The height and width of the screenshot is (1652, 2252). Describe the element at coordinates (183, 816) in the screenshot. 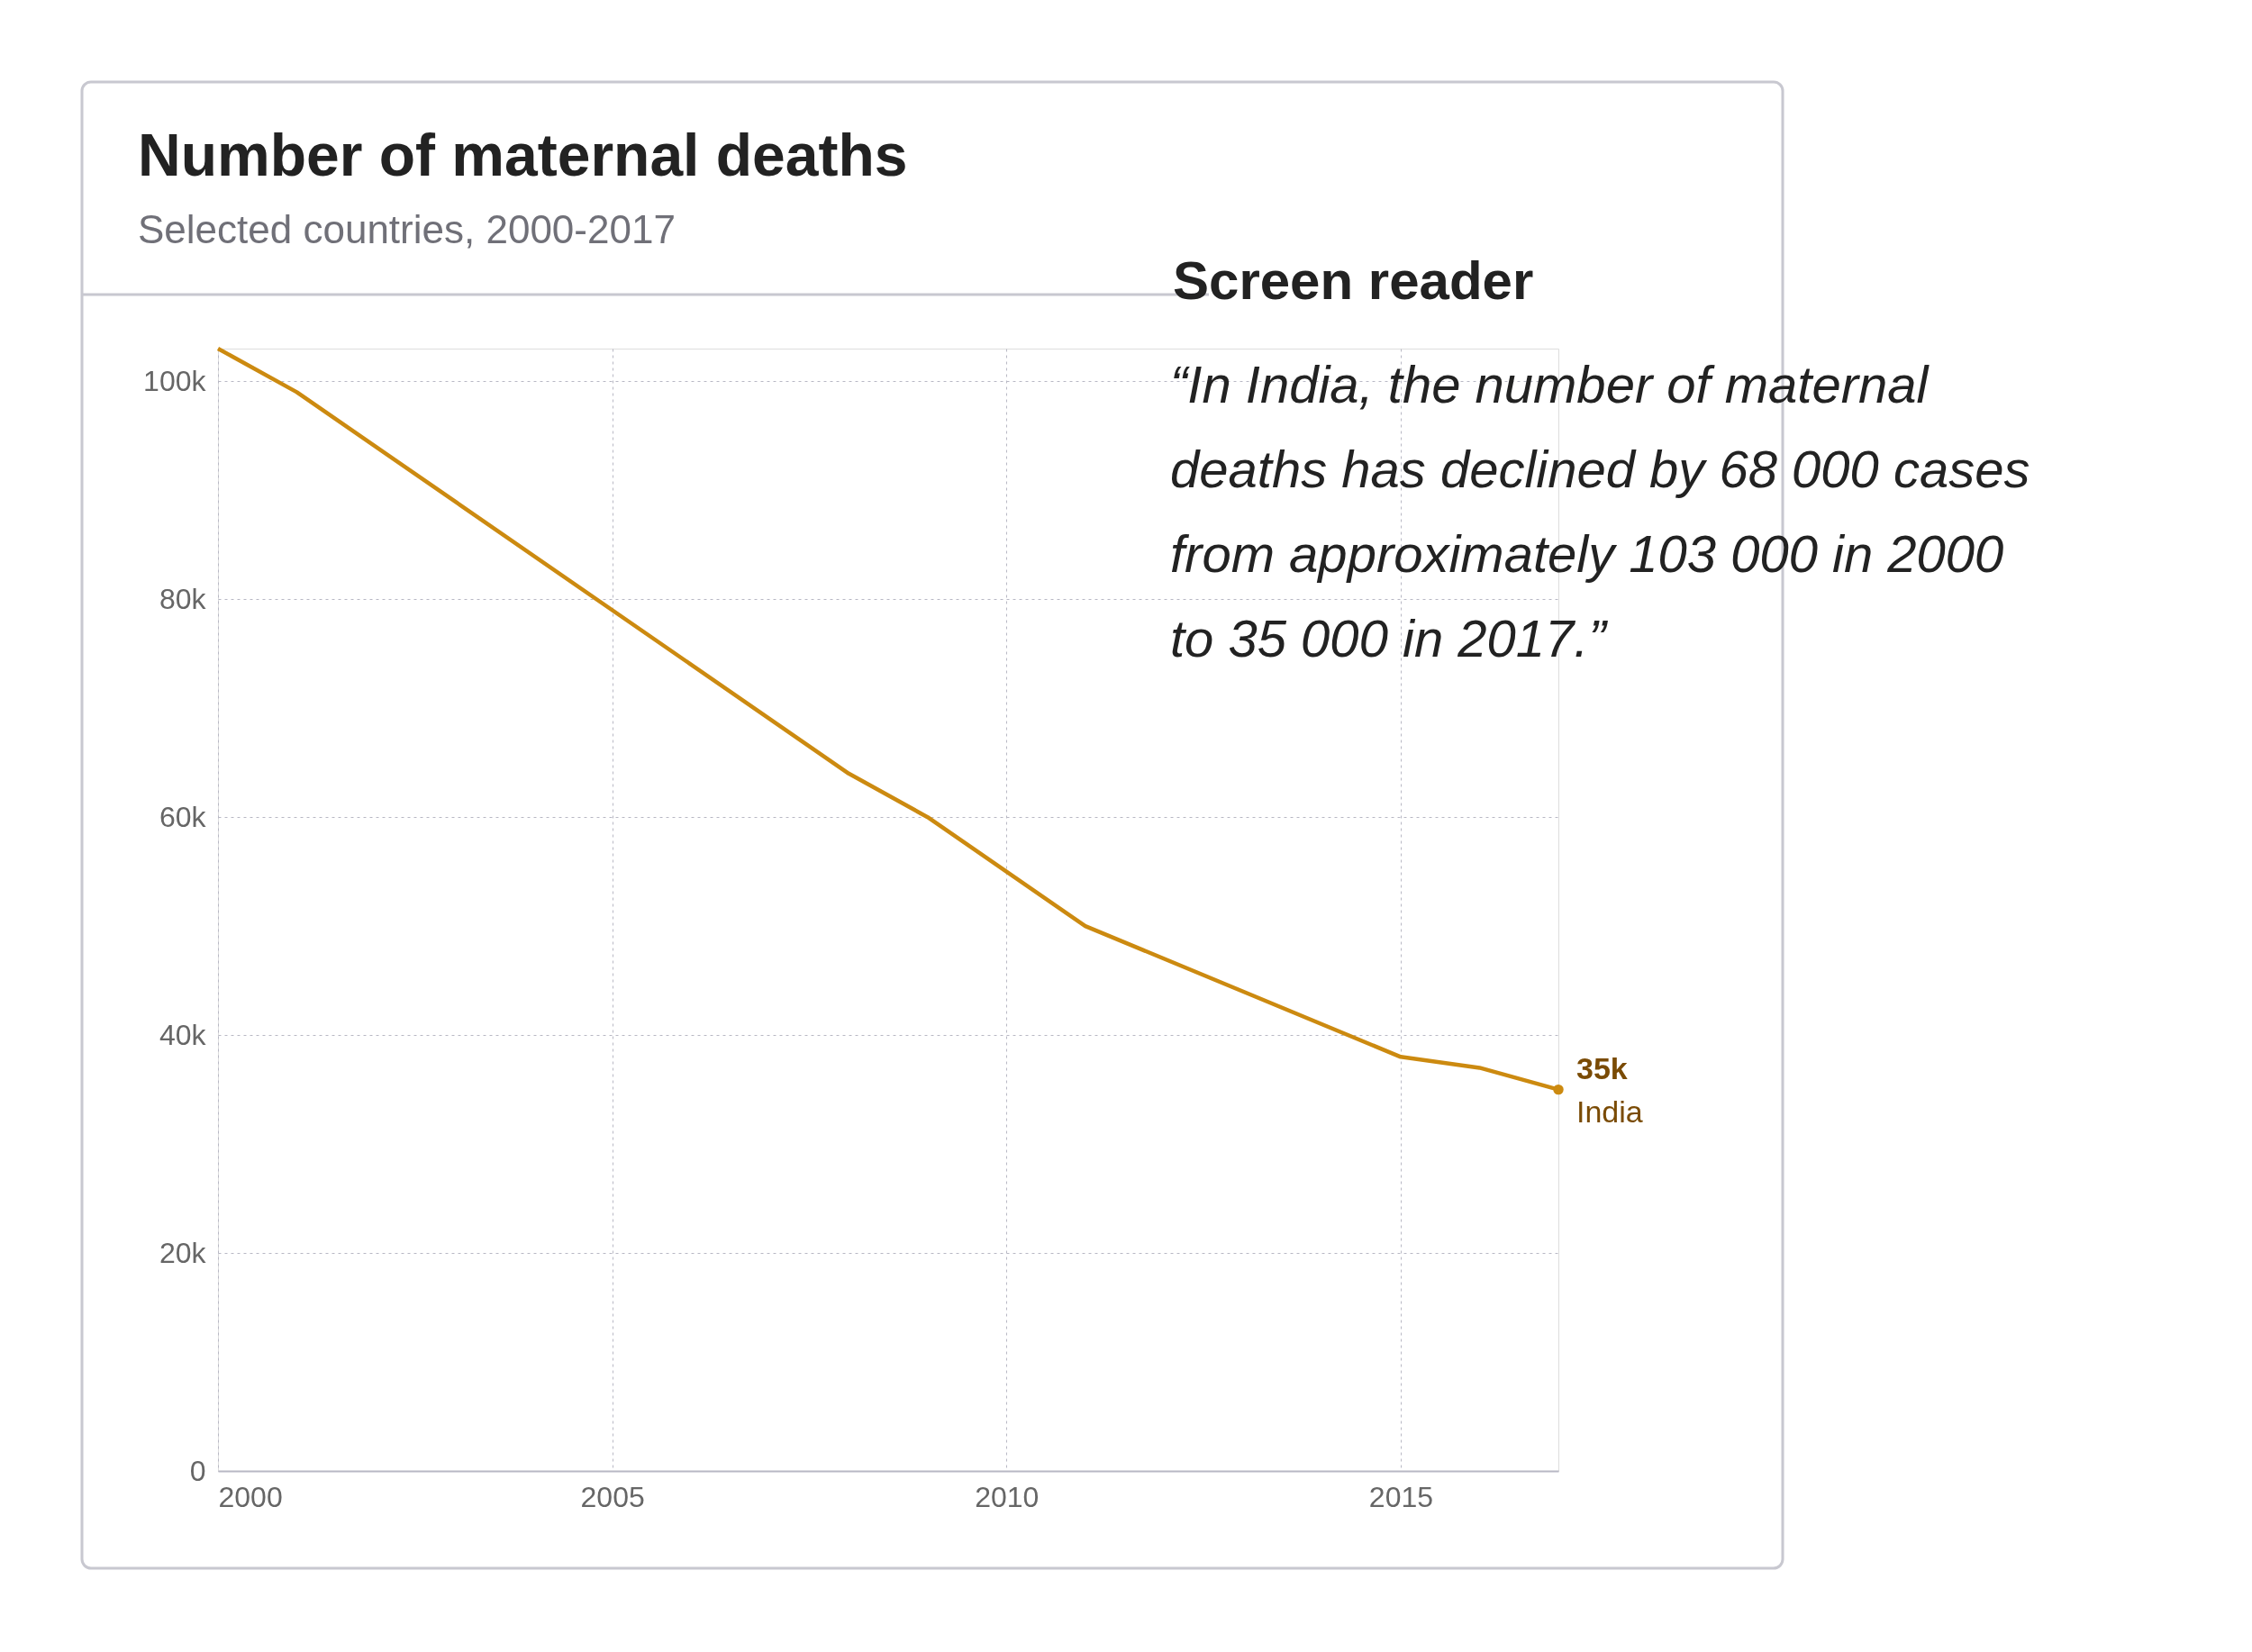

I see `y-tick-label: 60k` at that location.